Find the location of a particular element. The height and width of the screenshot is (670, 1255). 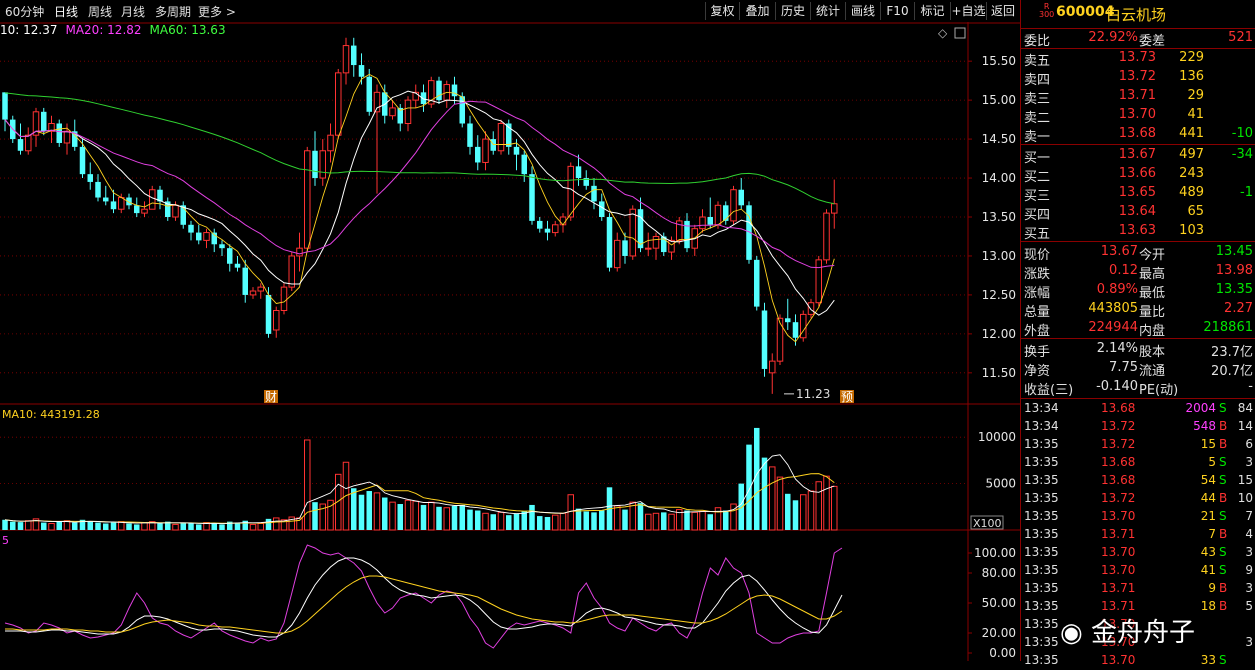

toolbar-button-6: 标记 is located at coordinates (932, 11).